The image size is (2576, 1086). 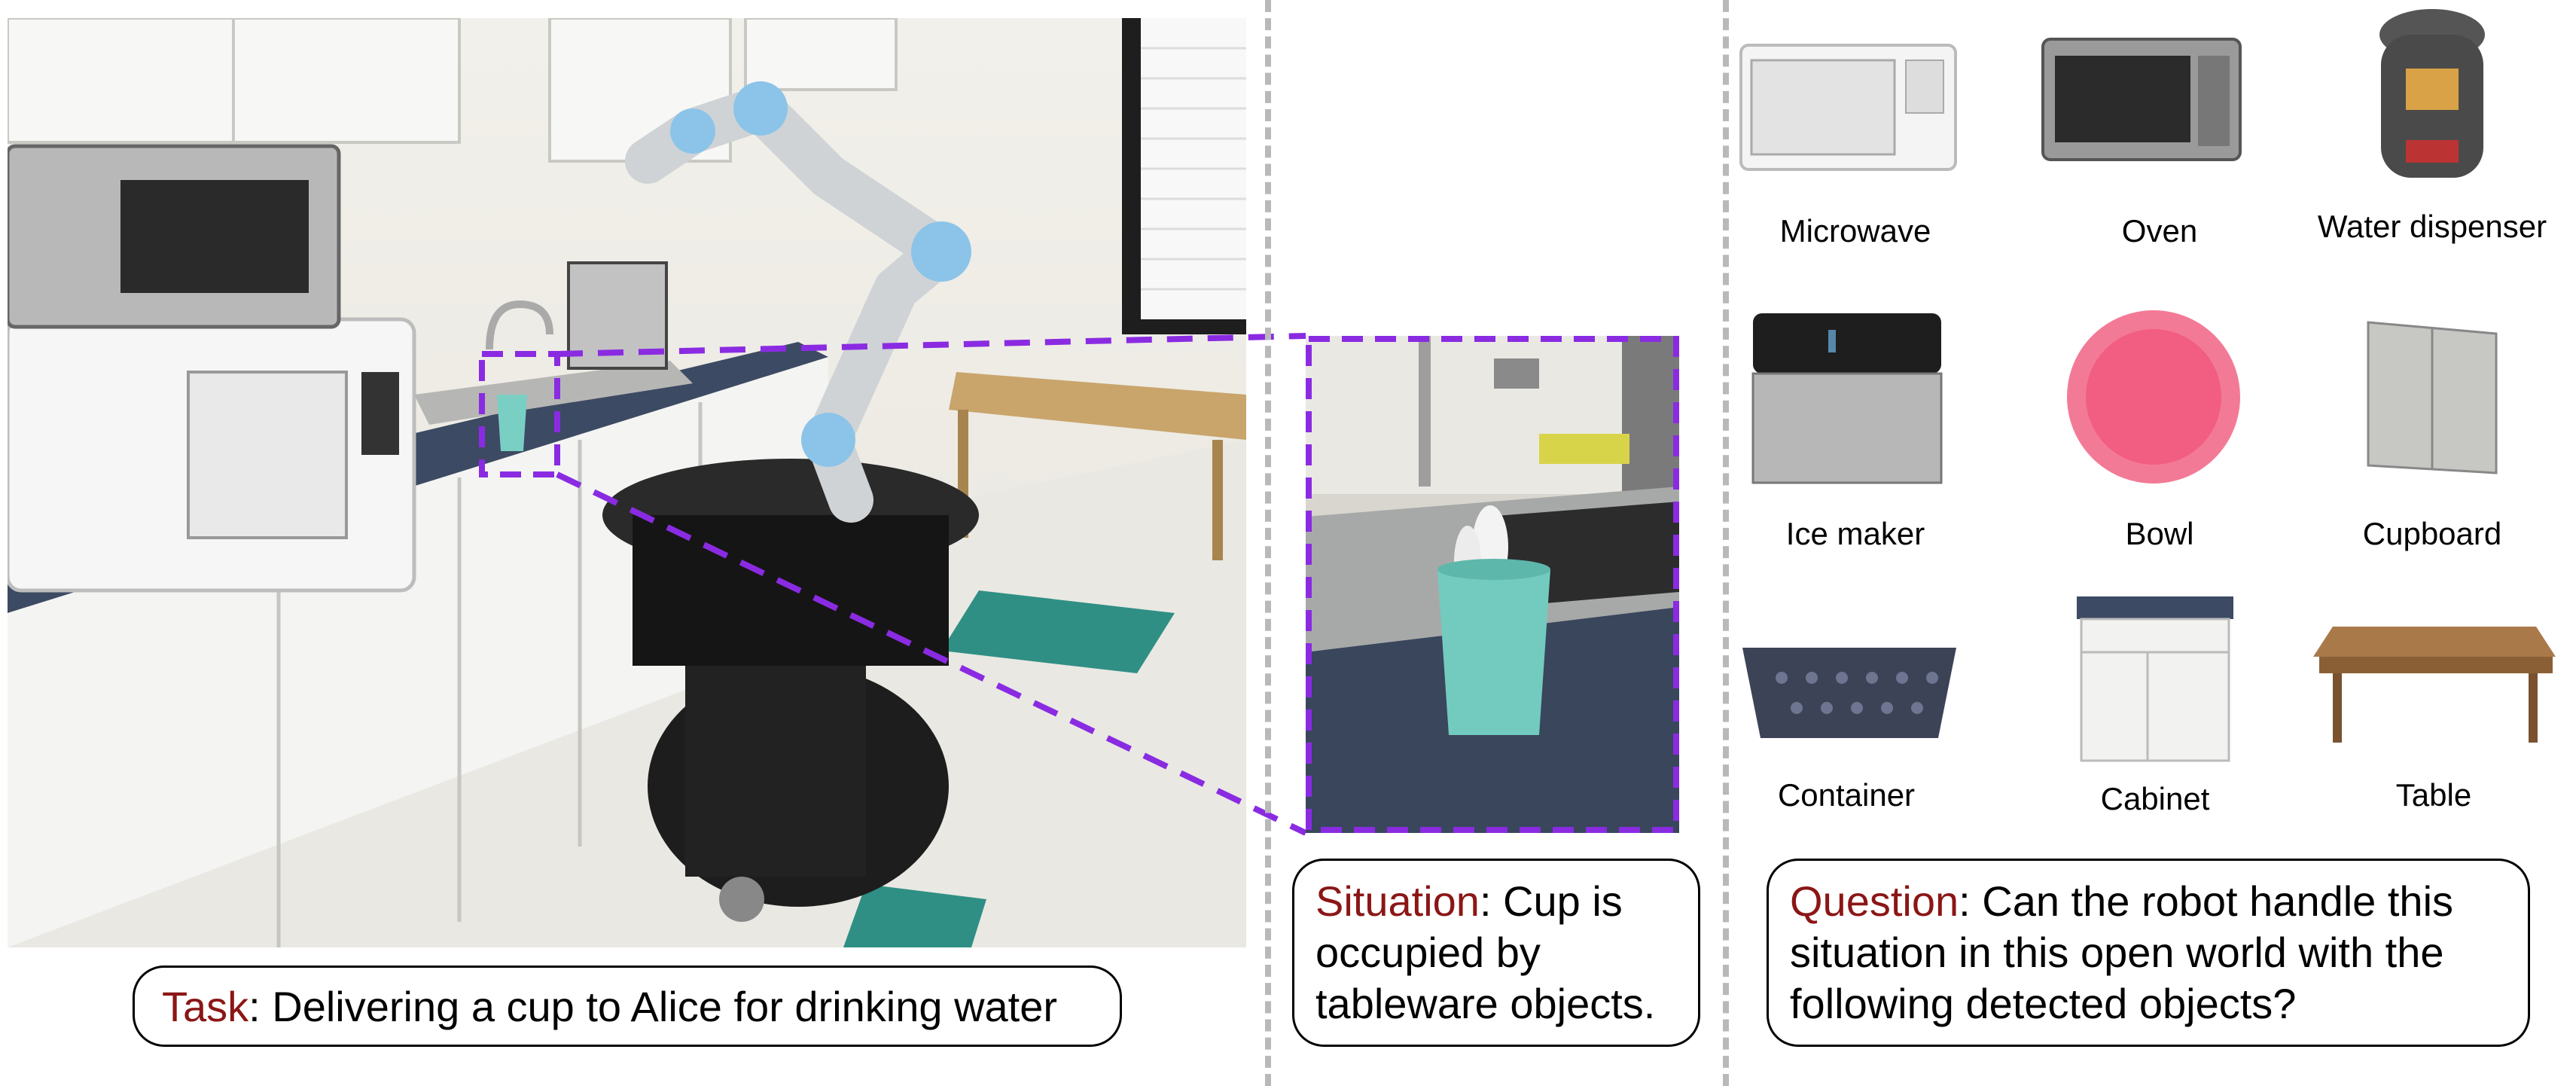 I want to click on cup-zoom-scene, so click(x=1492, y=584).